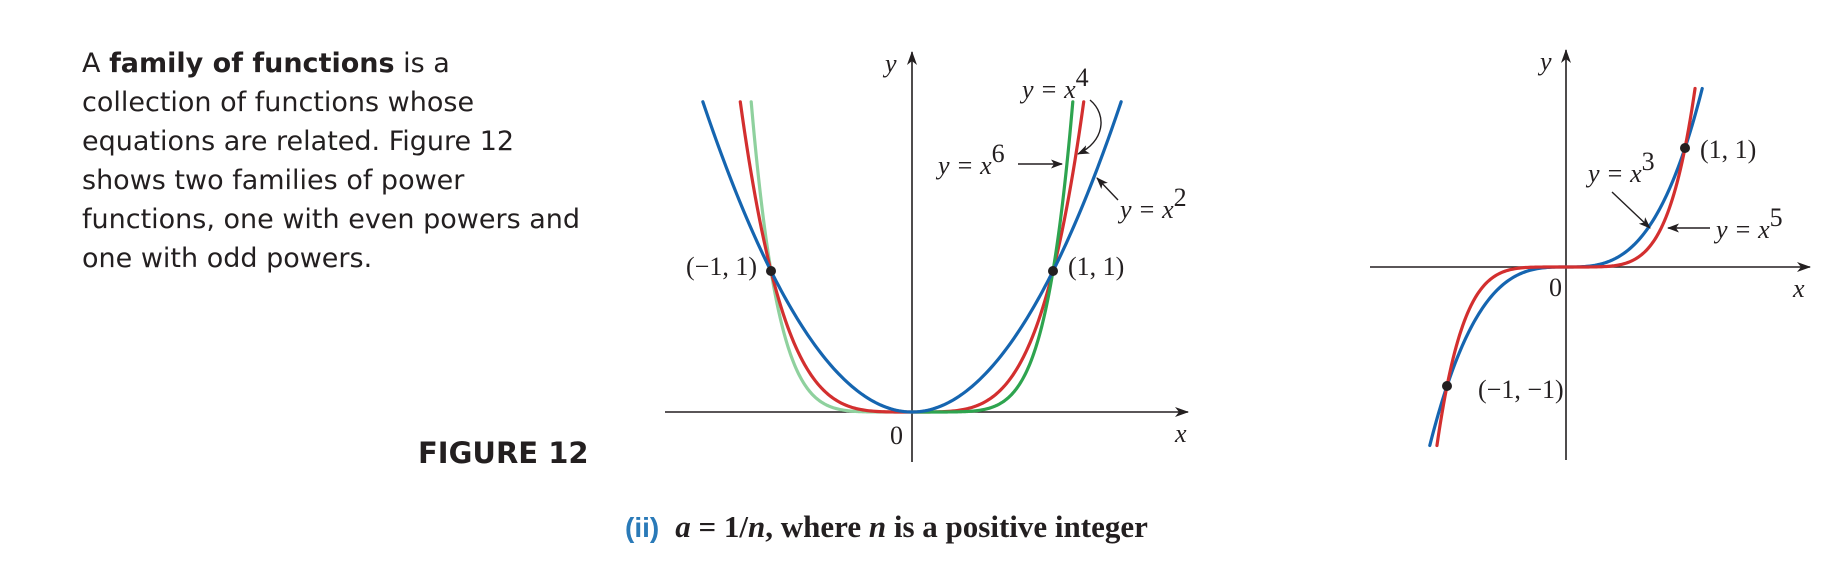  What do you see at coordinates (721, 266) in the screenshot?
I see `point-label-neg1-1: (−1, 1)` at bounding box center [721, 266].